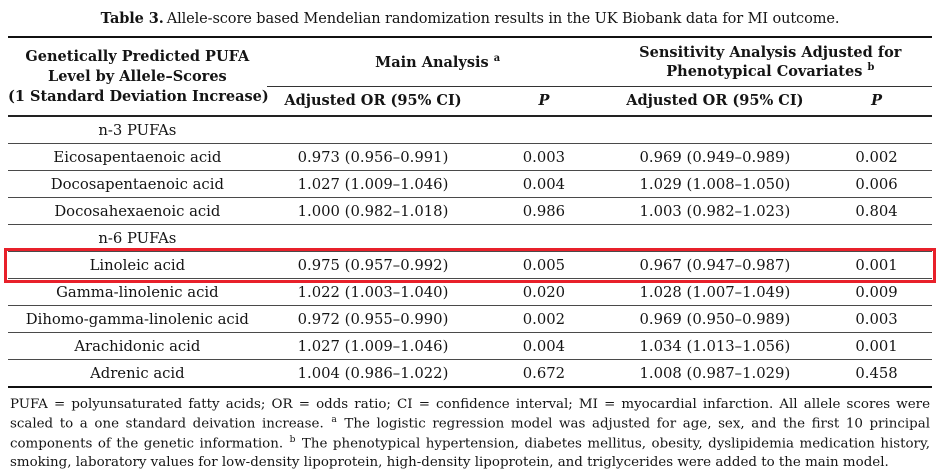 The width and height of the screenshot is (940, 472). I want to click on footnote-marker: b, so click(292, 439).